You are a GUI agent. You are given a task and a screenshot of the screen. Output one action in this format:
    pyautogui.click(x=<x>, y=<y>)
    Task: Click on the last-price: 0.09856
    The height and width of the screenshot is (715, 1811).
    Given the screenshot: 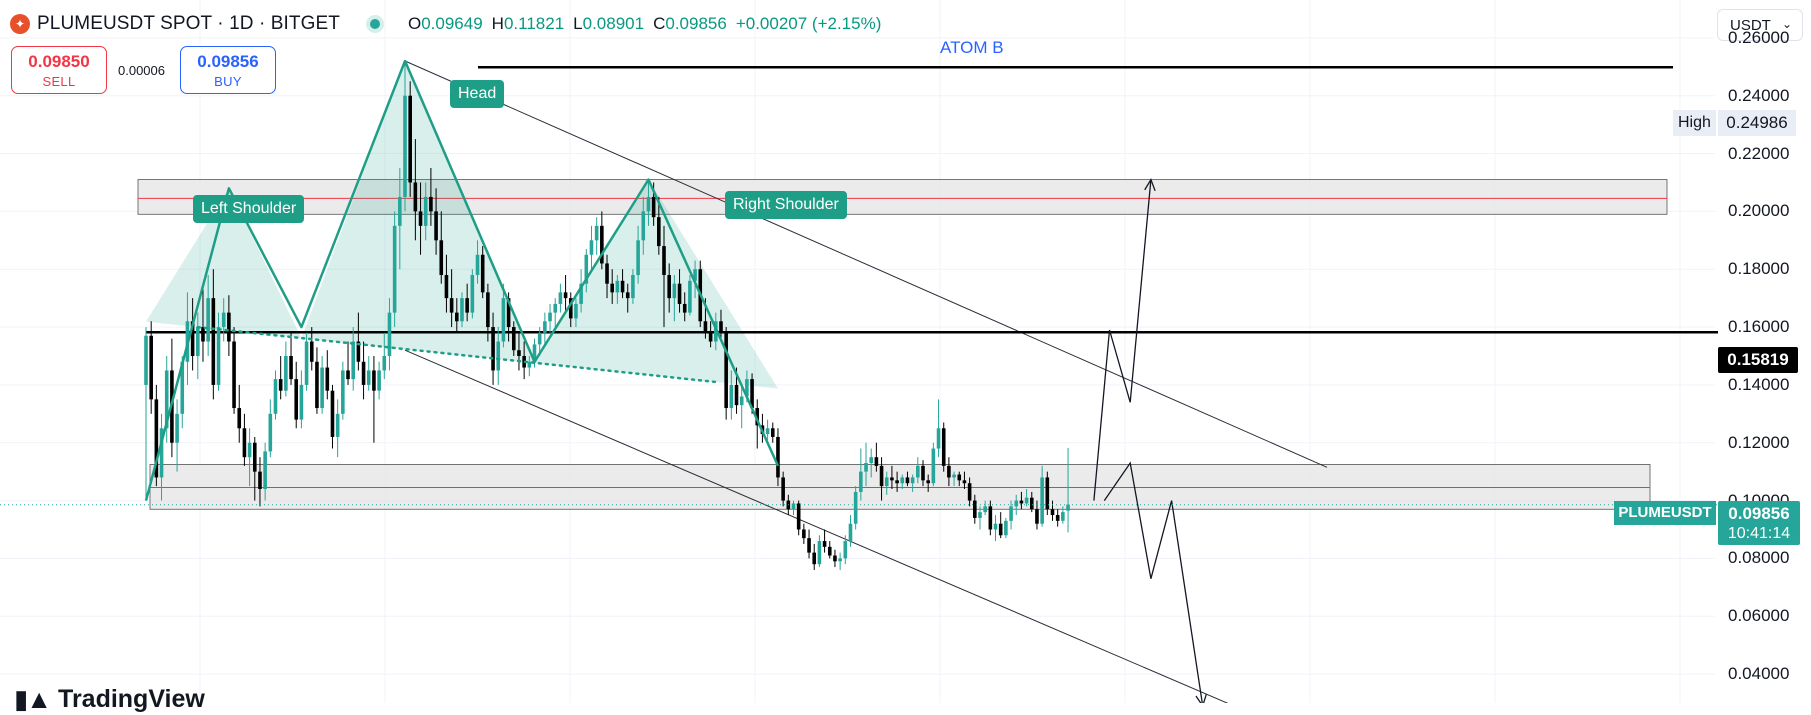 What is the action you would take?
    pyautogui.click(x=1759, y=513)
    